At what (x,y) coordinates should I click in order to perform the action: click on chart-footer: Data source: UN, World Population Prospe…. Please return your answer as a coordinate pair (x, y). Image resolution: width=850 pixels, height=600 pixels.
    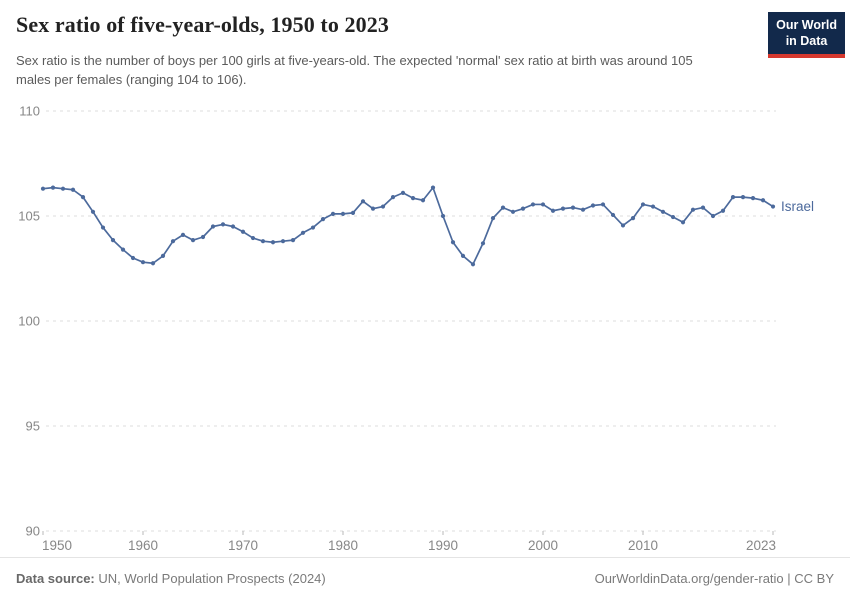
    Looking at the image, I should click on (425, 578).